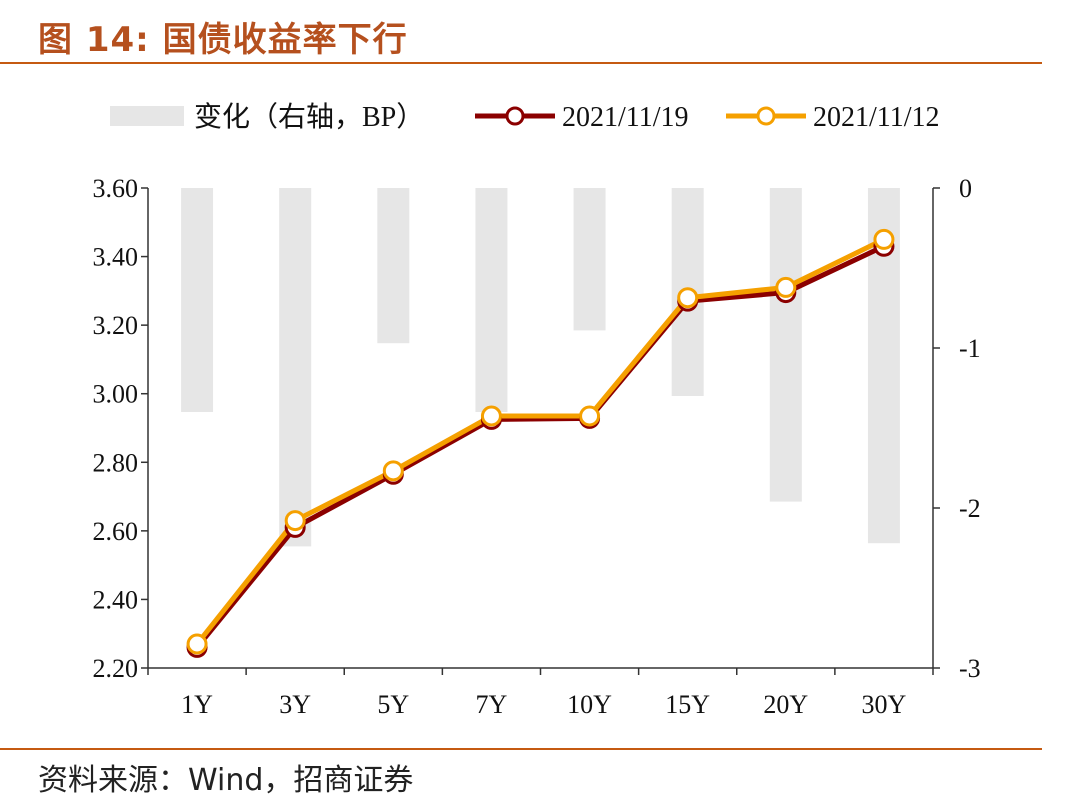  What do you see at coordinates (515, 116) in the screenshot?
I see `legend-1119-marker` at bounding box center [515, 116].